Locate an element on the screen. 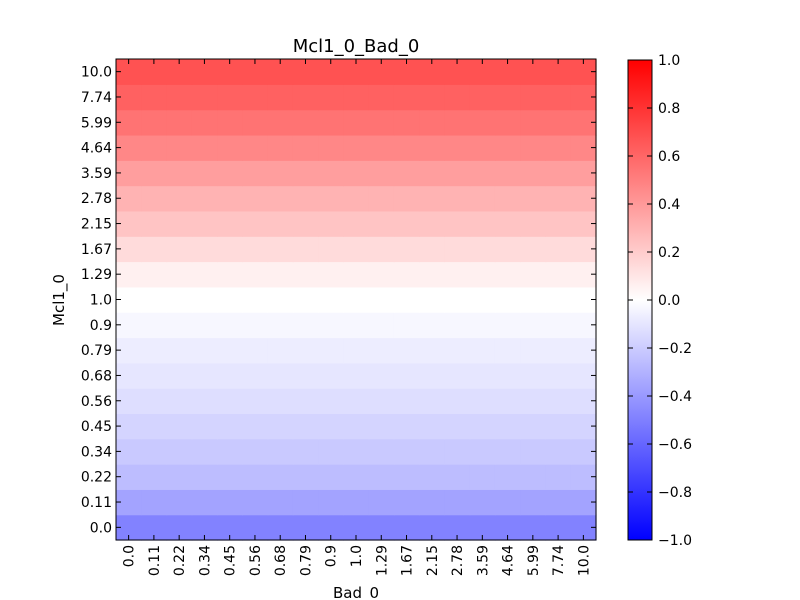 Image resolution: width=800 pixels, height=600 pixels. x-tick-label: 1.0 is located at coordinates (357, 556).